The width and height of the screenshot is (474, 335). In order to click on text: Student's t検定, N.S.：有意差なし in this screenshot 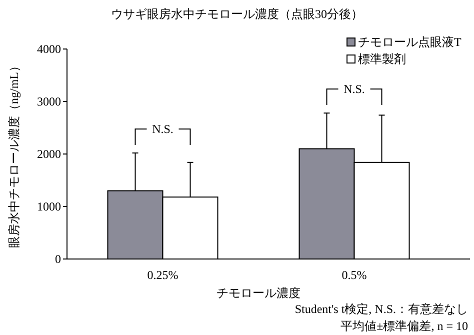, I will do `click(381, 309)`.